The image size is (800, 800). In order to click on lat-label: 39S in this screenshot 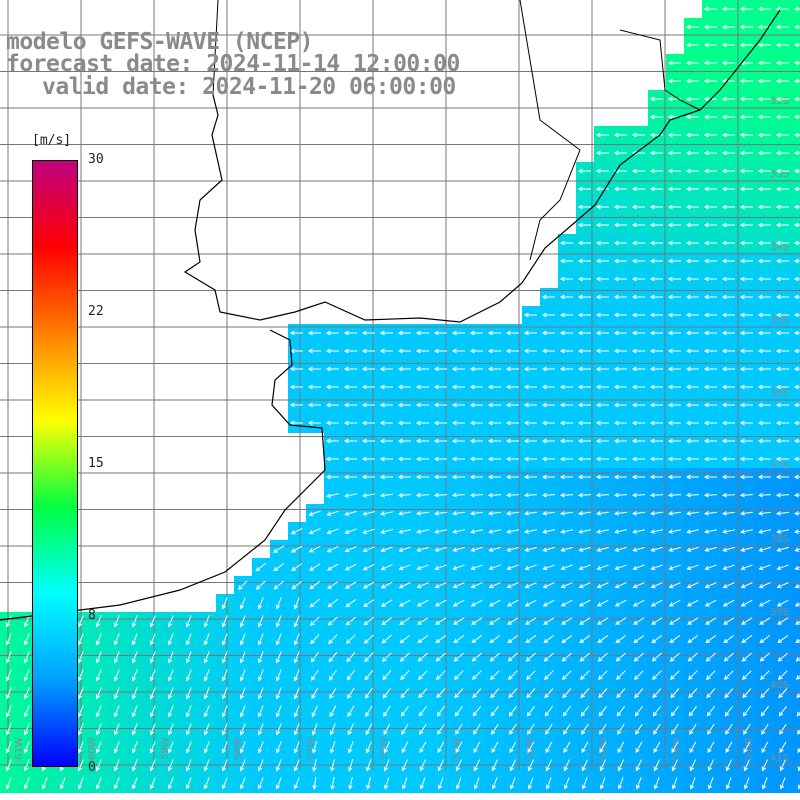, I will do `click(779, 612)`.